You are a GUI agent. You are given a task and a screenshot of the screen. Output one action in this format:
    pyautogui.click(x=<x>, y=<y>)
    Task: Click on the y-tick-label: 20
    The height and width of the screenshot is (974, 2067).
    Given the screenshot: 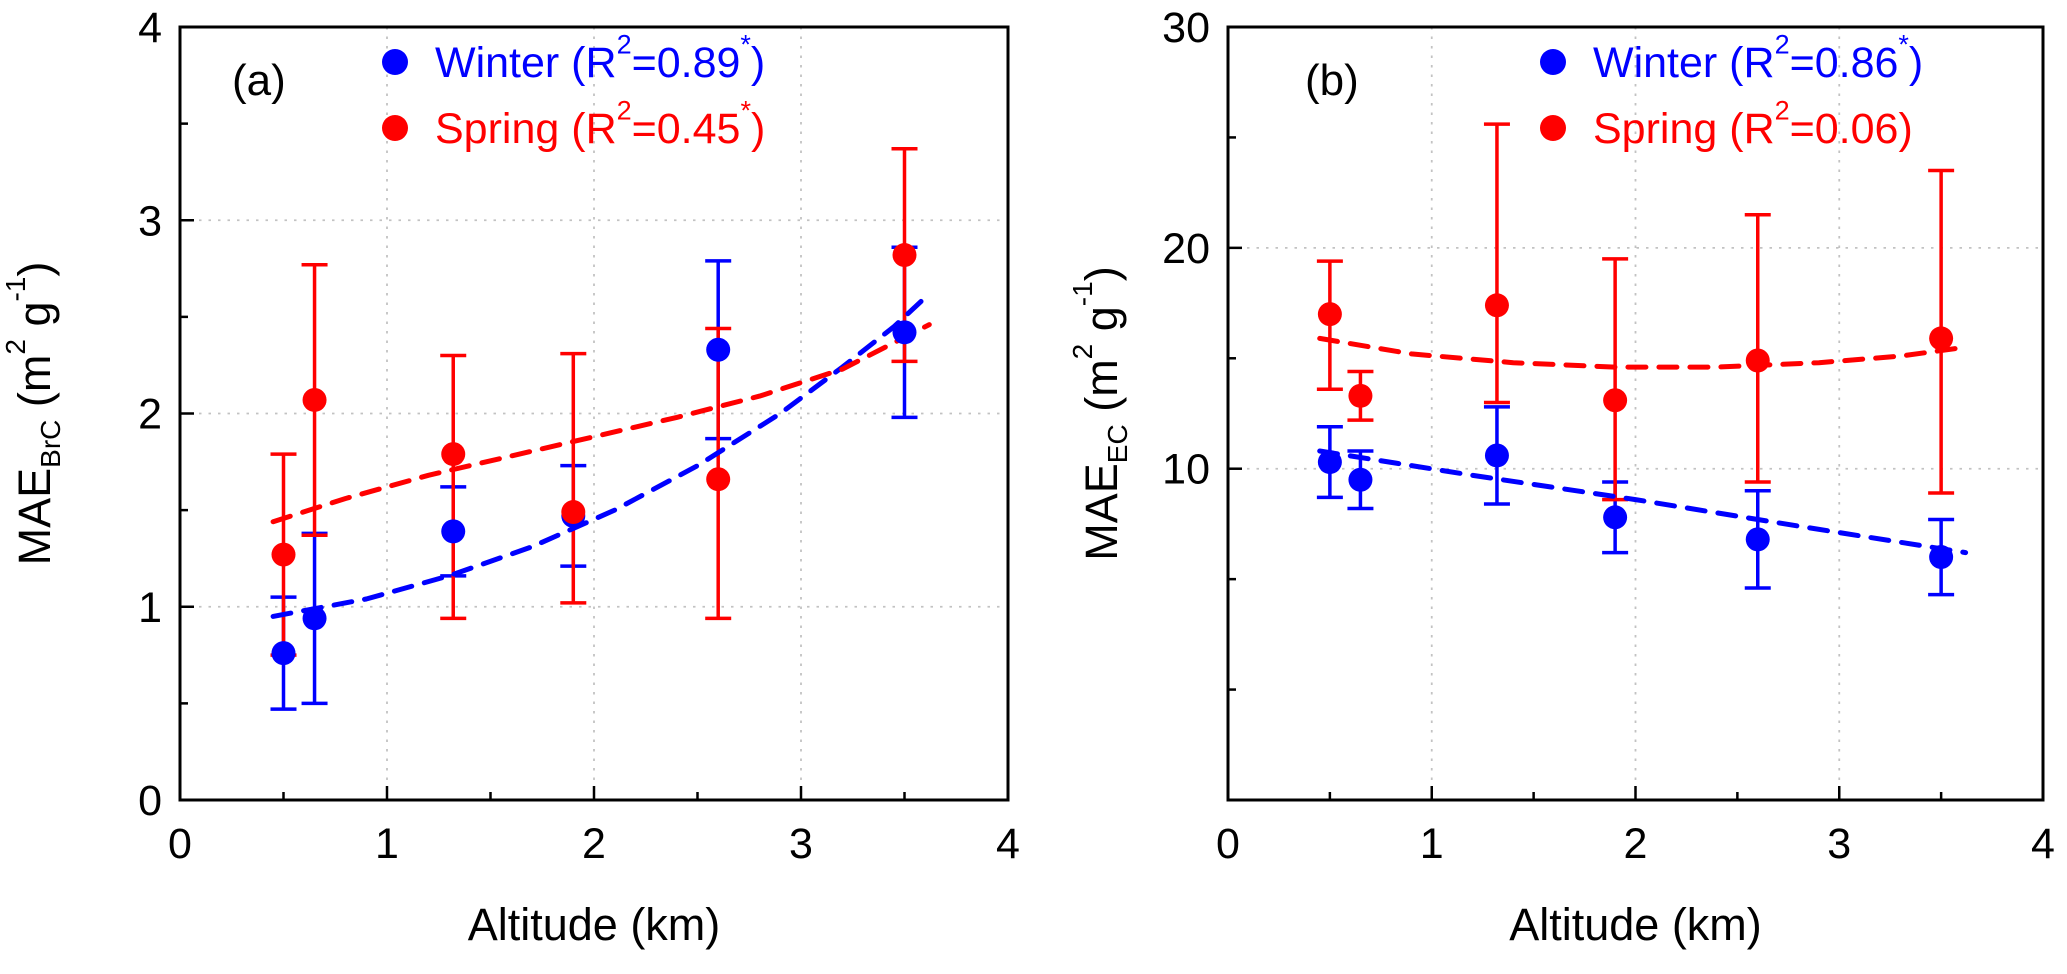 What is the action you would take?
    pyautogui.click(x=1186, y=249)
    